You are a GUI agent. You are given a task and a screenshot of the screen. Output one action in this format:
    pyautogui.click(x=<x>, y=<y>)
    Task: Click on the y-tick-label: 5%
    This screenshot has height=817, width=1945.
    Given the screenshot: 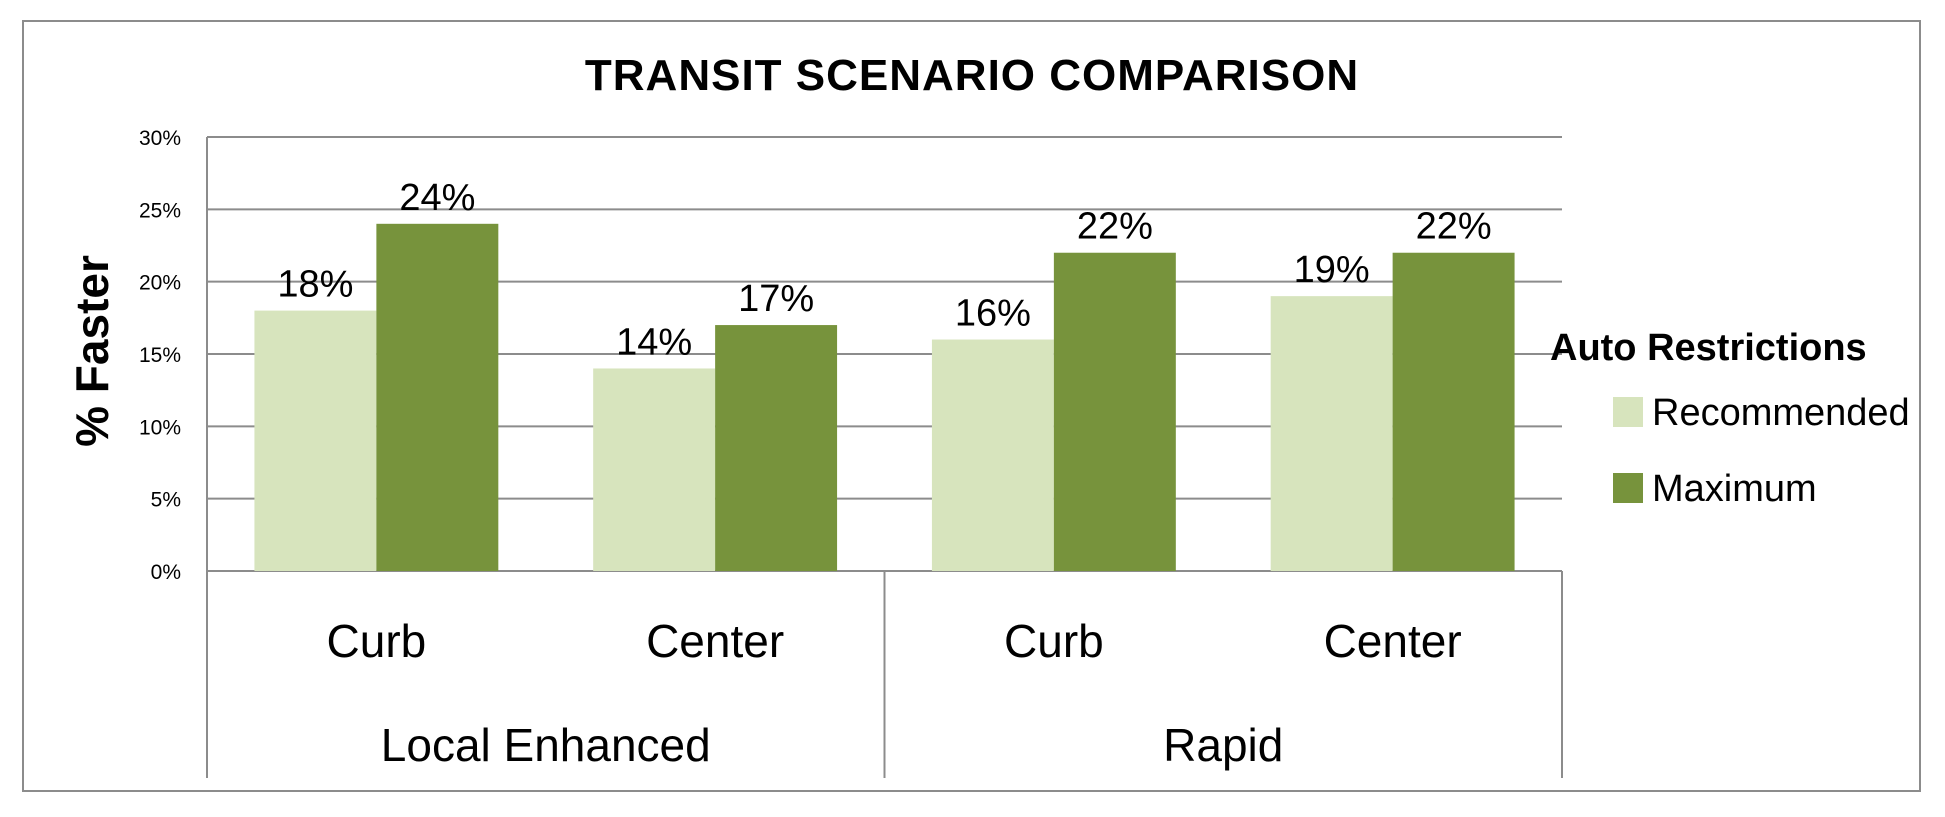 What is the action you would take?
    pyautogui.click(x=166, y=500)
    